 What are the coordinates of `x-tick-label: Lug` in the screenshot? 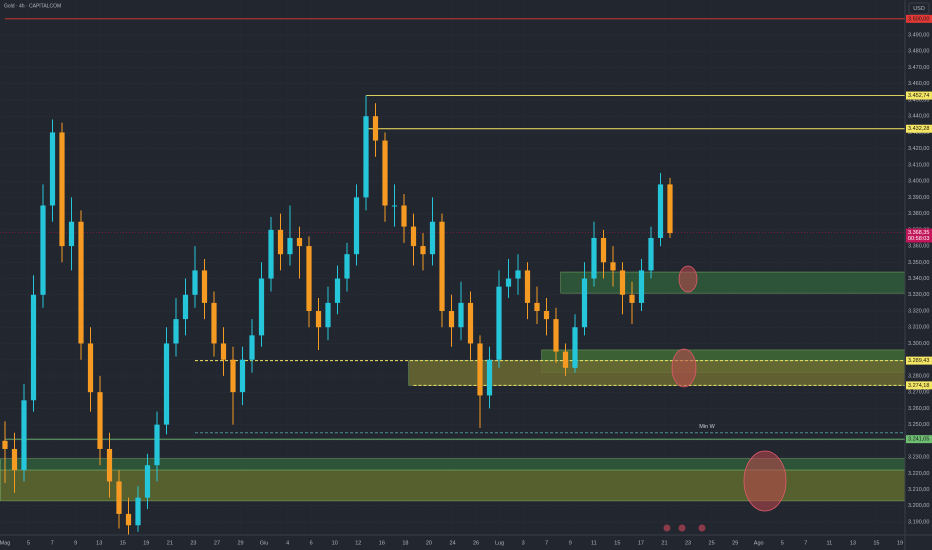 It's located at (499, 543).